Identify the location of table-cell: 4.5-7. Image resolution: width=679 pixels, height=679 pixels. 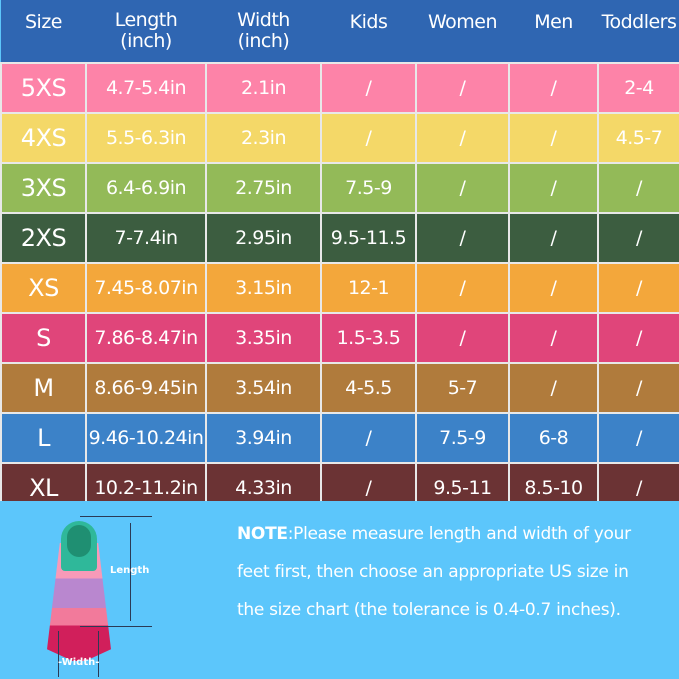
(638, 138).